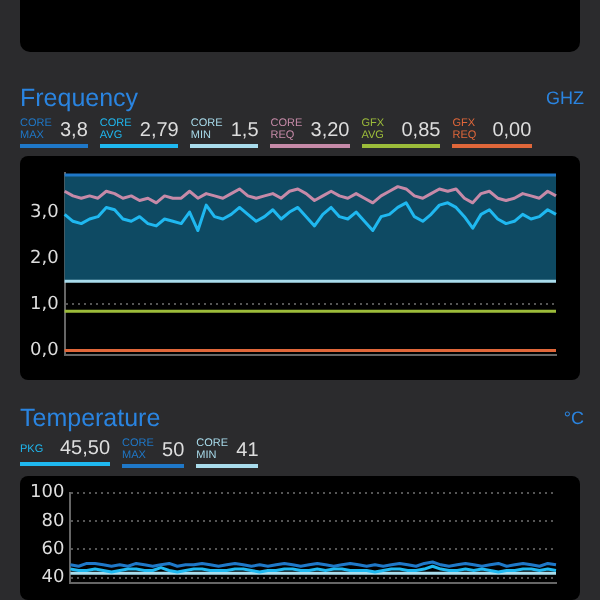 This screenshot has width=600, height=600. I want to click on text: 0,85, so click(421, 130).